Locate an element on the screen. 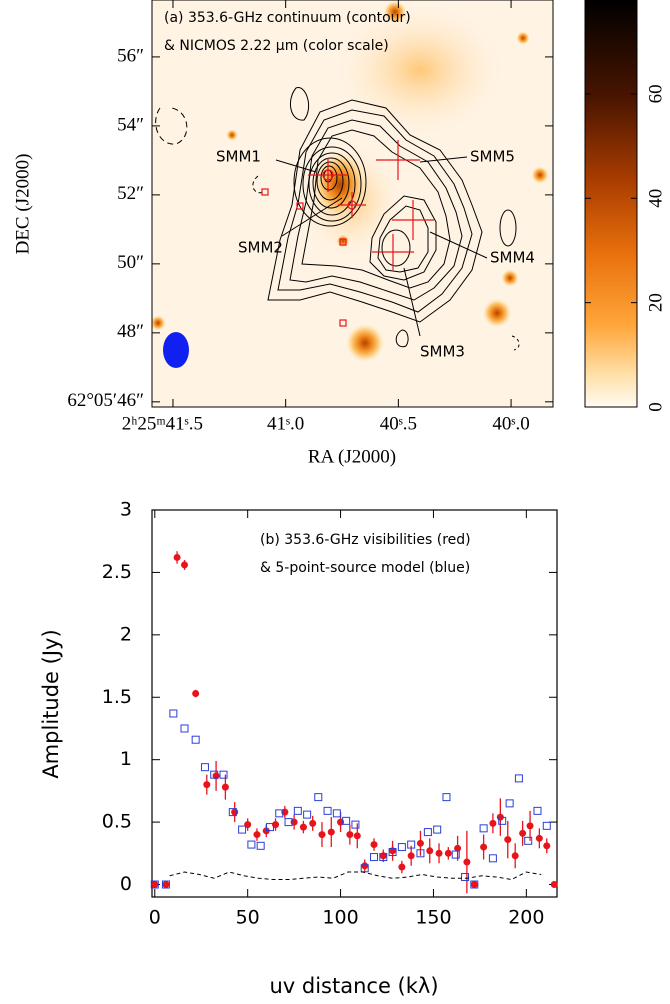 Image resolution: width=670 pixels, height=1004 pixels. noise-line is located at coordinates (355, 876).